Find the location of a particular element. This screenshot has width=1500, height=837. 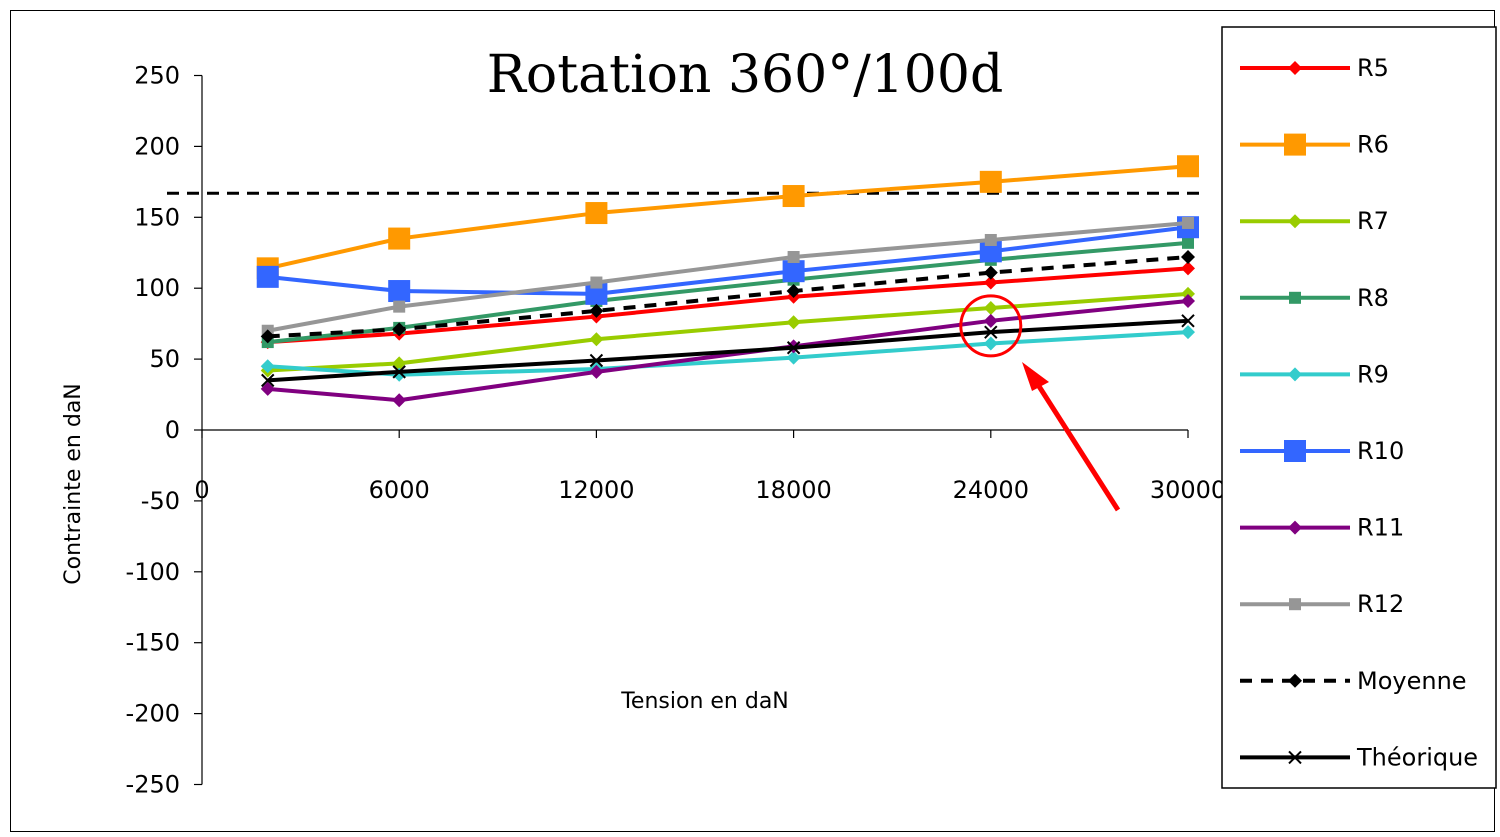

legend-label: Moyenne is located at coordinates (1412, 681).